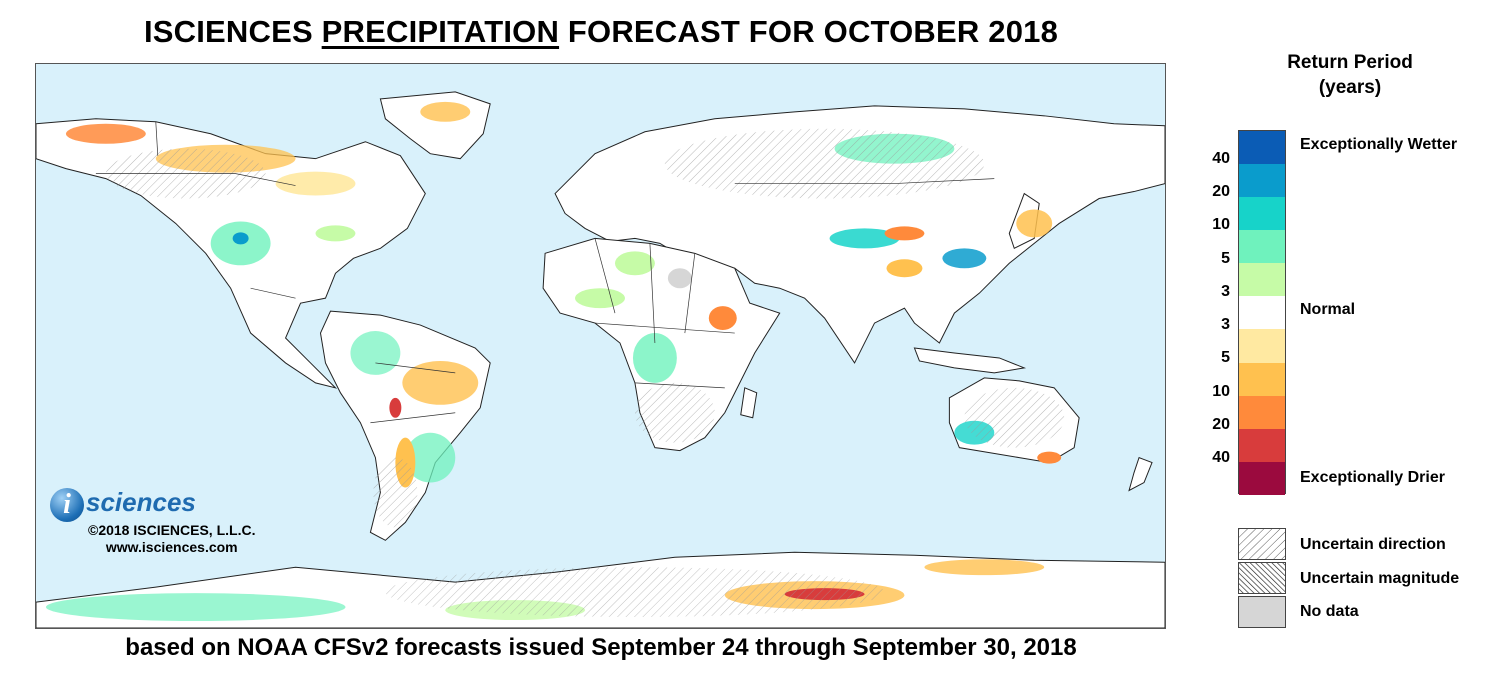 The width and height of the screenshot is (1500, 684). Describe the element at coordinates (1328, 309) in the screenshot. I see `label-normal: Normal` at that location.